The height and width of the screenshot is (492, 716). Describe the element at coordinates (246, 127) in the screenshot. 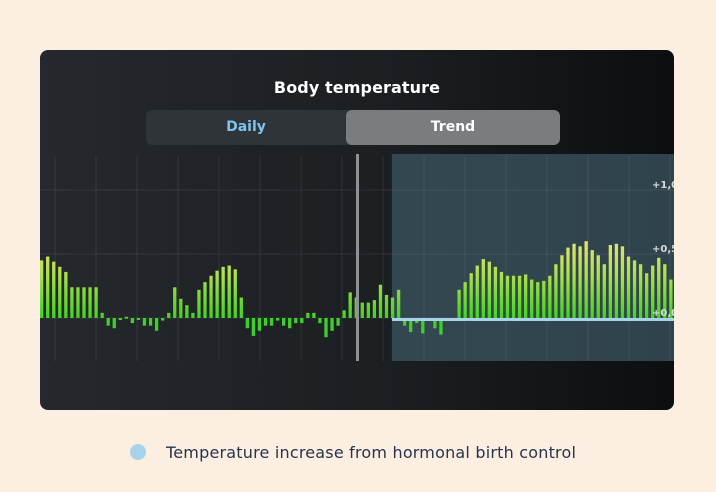

I see `tab-daily: Daily` at that location.